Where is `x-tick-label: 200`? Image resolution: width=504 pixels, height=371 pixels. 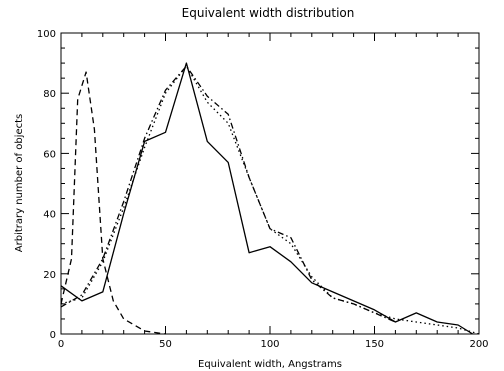 x-tick-label: 200 is located at coordinates (478, 344).